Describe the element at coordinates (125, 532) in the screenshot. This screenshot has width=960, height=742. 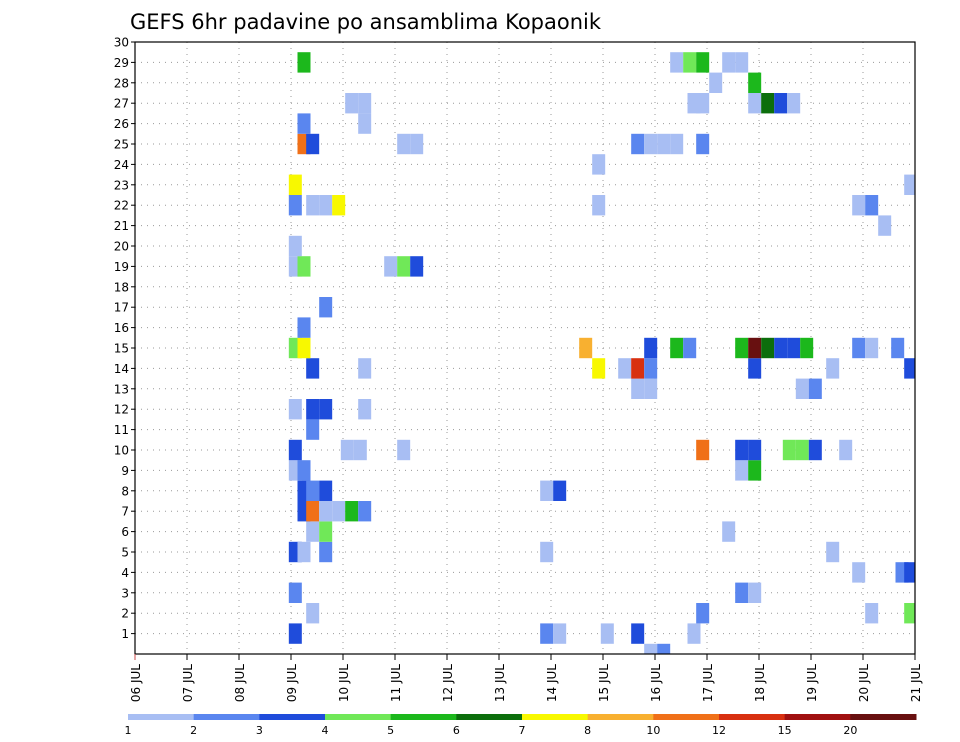
I see `y-tick-label: 6` at that location.